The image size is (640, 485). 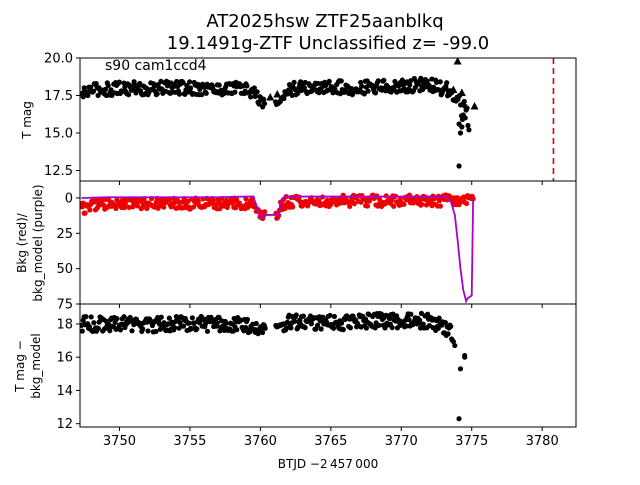 I want to click on panel-middle-ylabel-line1: Bkg (red)/, so click(x=22, y=242).